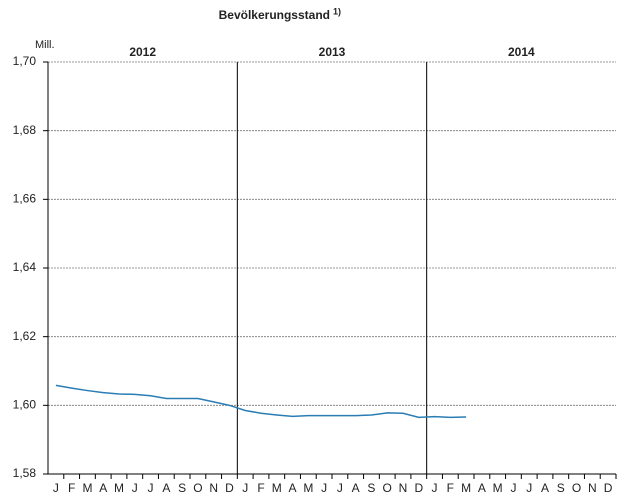 The image size is (617, 502). I want to click on y-tick-label: 1,66, so click(25, 199).